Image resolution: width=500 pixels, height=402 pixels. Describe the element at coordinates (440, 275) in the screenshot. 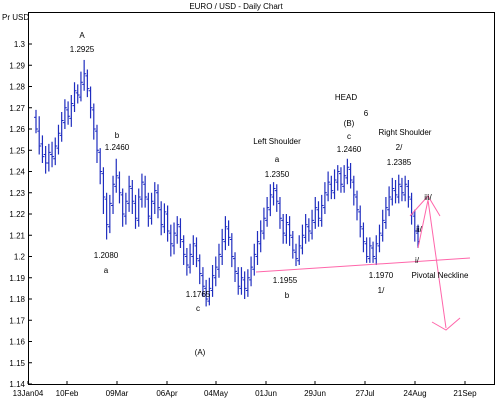

I see `annotation-pivotal: Pivotal Neckline` at that location.